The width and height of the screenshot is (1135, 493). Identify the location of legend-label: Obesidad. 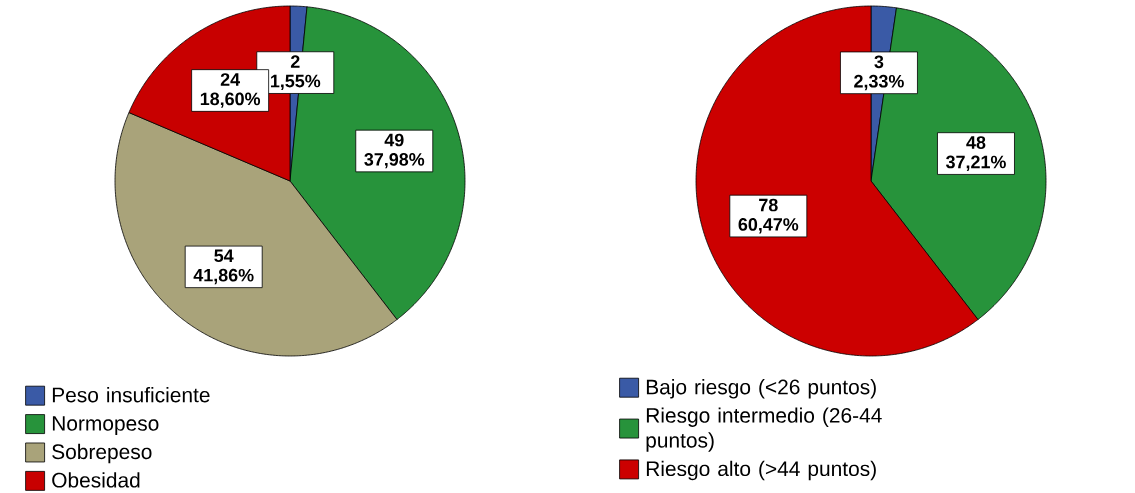
(96, 480).